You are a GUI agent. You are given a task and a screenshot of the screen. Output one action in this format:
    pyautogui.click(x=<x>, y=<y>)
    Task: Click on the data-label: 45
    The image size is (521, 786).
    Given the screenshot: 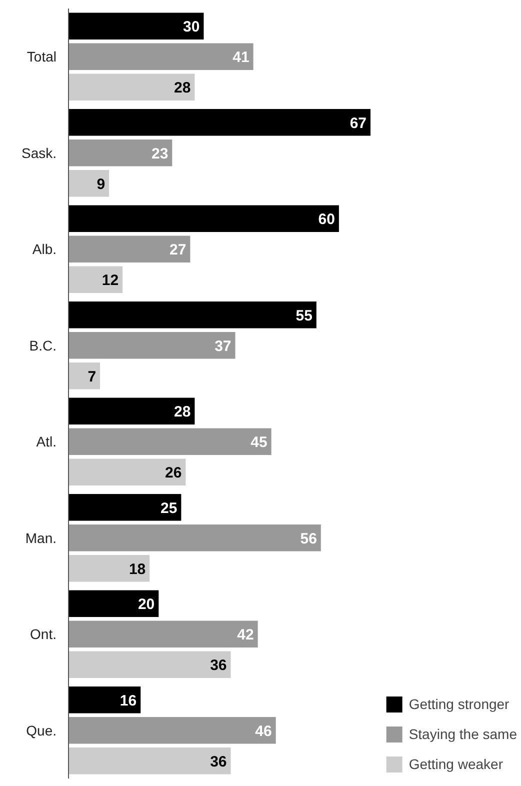 What is the action you would take?
    pyautogui.click(x=259, y=443)
    